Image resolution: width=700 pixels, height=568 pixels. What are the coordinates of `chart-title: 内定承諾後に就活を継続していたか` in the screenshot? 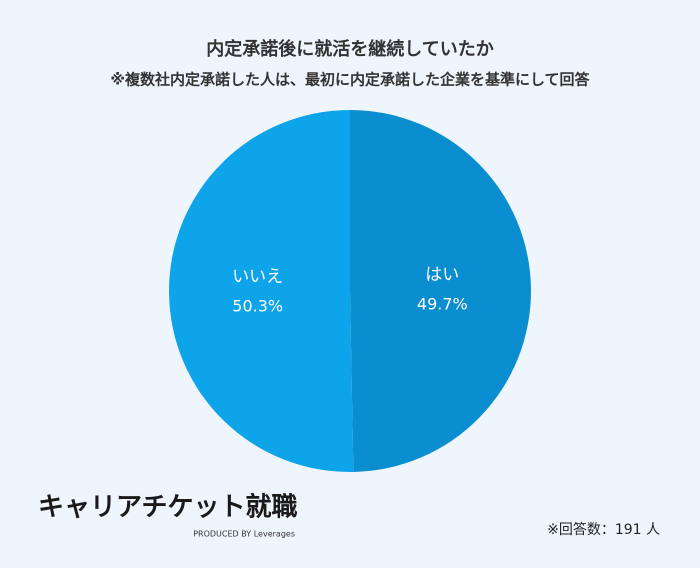 It's located at (349, 49).